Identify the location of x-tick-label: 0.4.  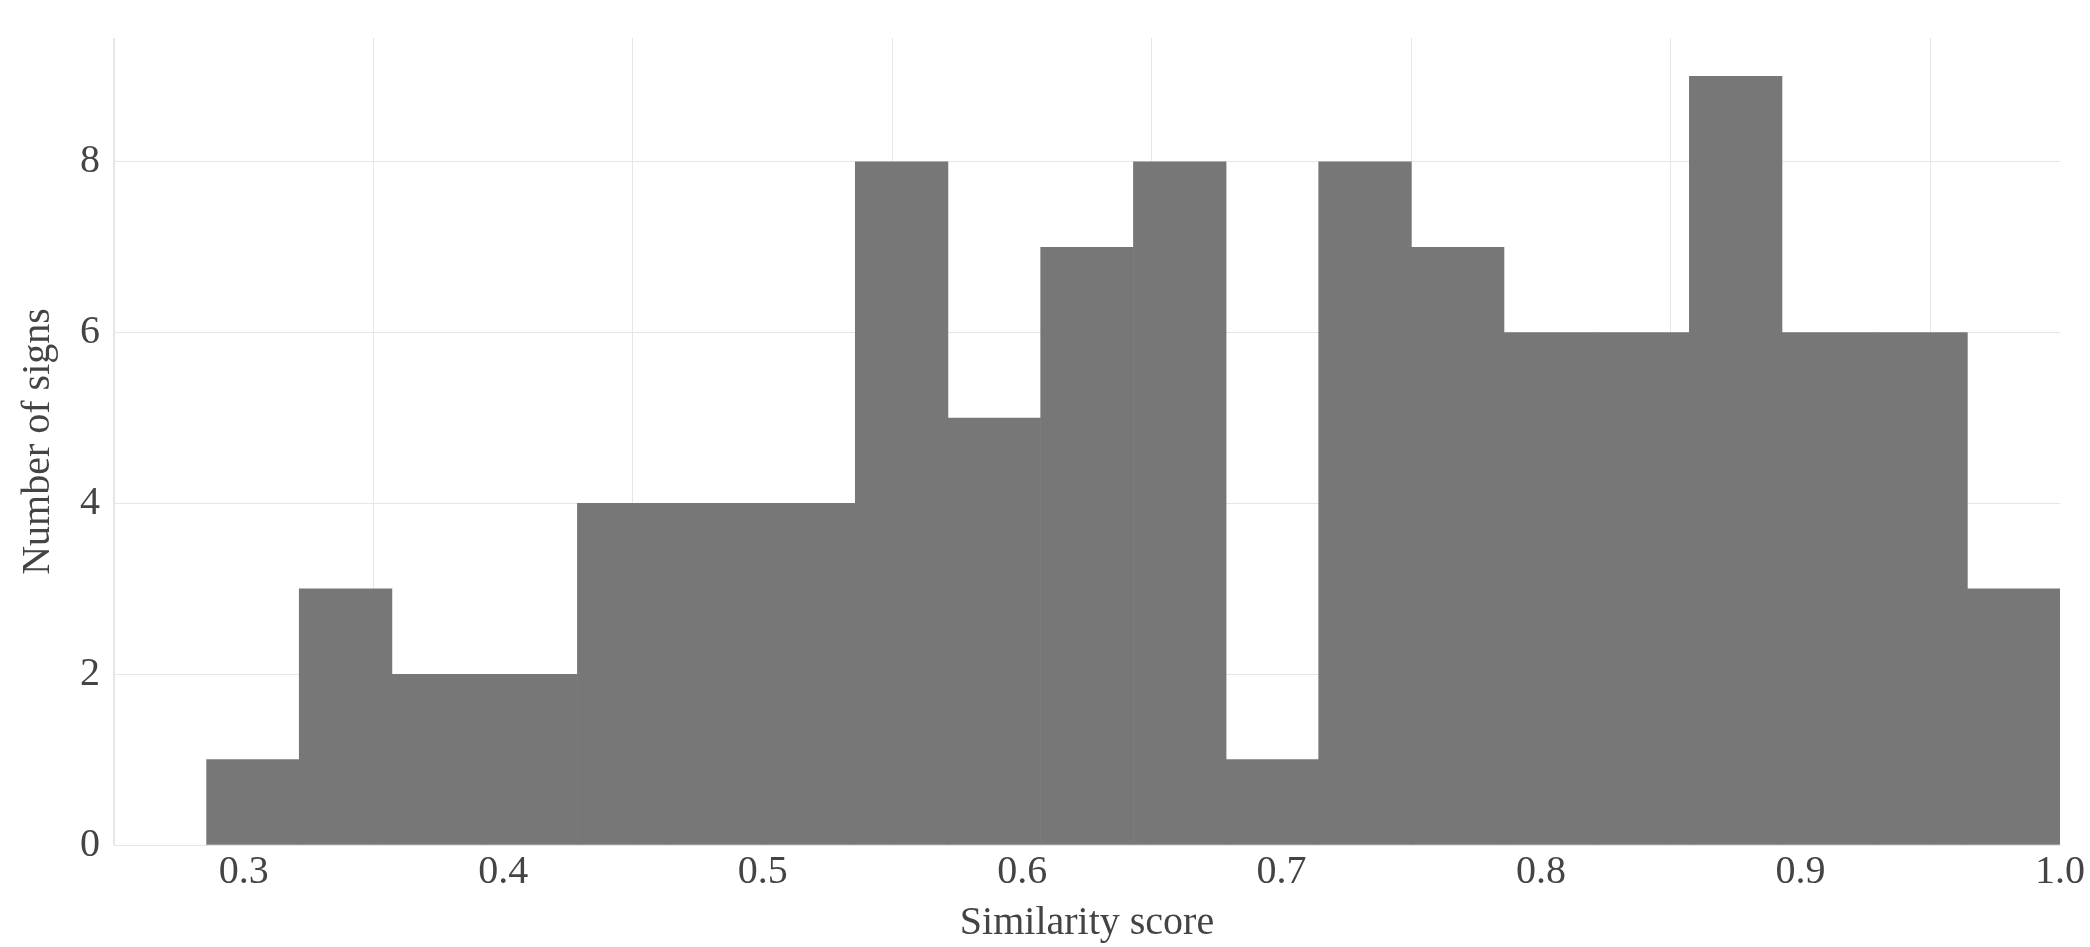
(503, 869).